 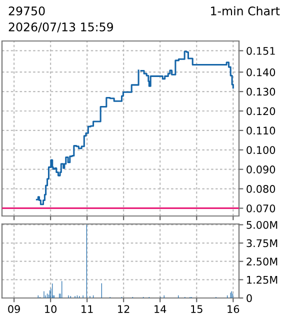 What do you see at coordinates (124, 309) in the screenshot?
I see `x-tick-label: 12` at bounding box center [124, 309].